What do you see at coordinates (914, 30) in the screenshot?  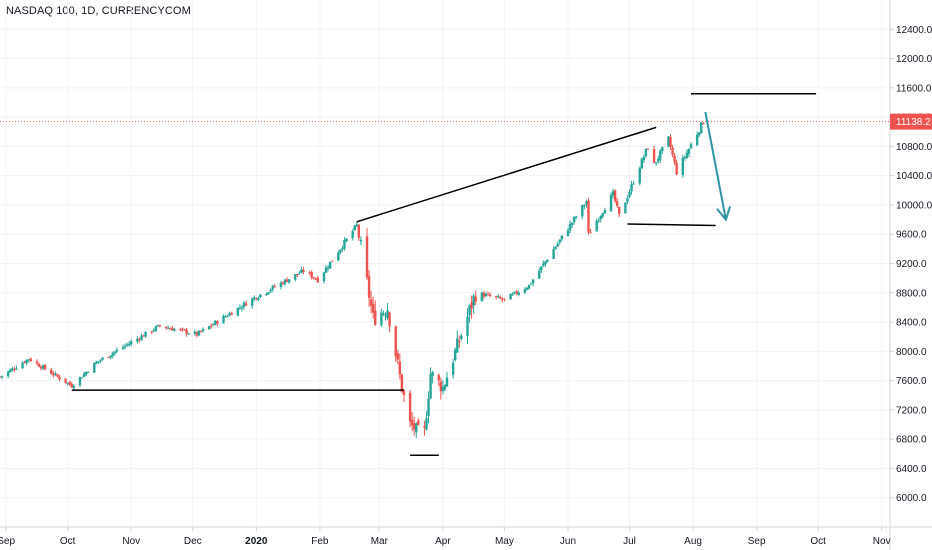 I see `y-tick-label: 12400.0` at bounding box center [914, 30].